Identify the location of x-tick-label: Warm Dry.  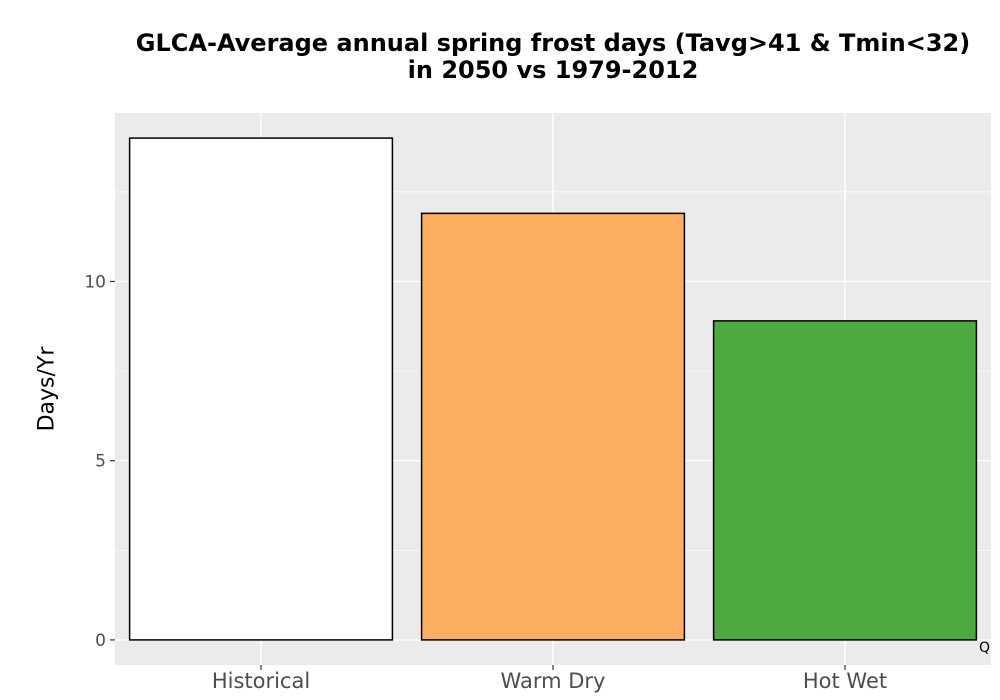
(553, 681).